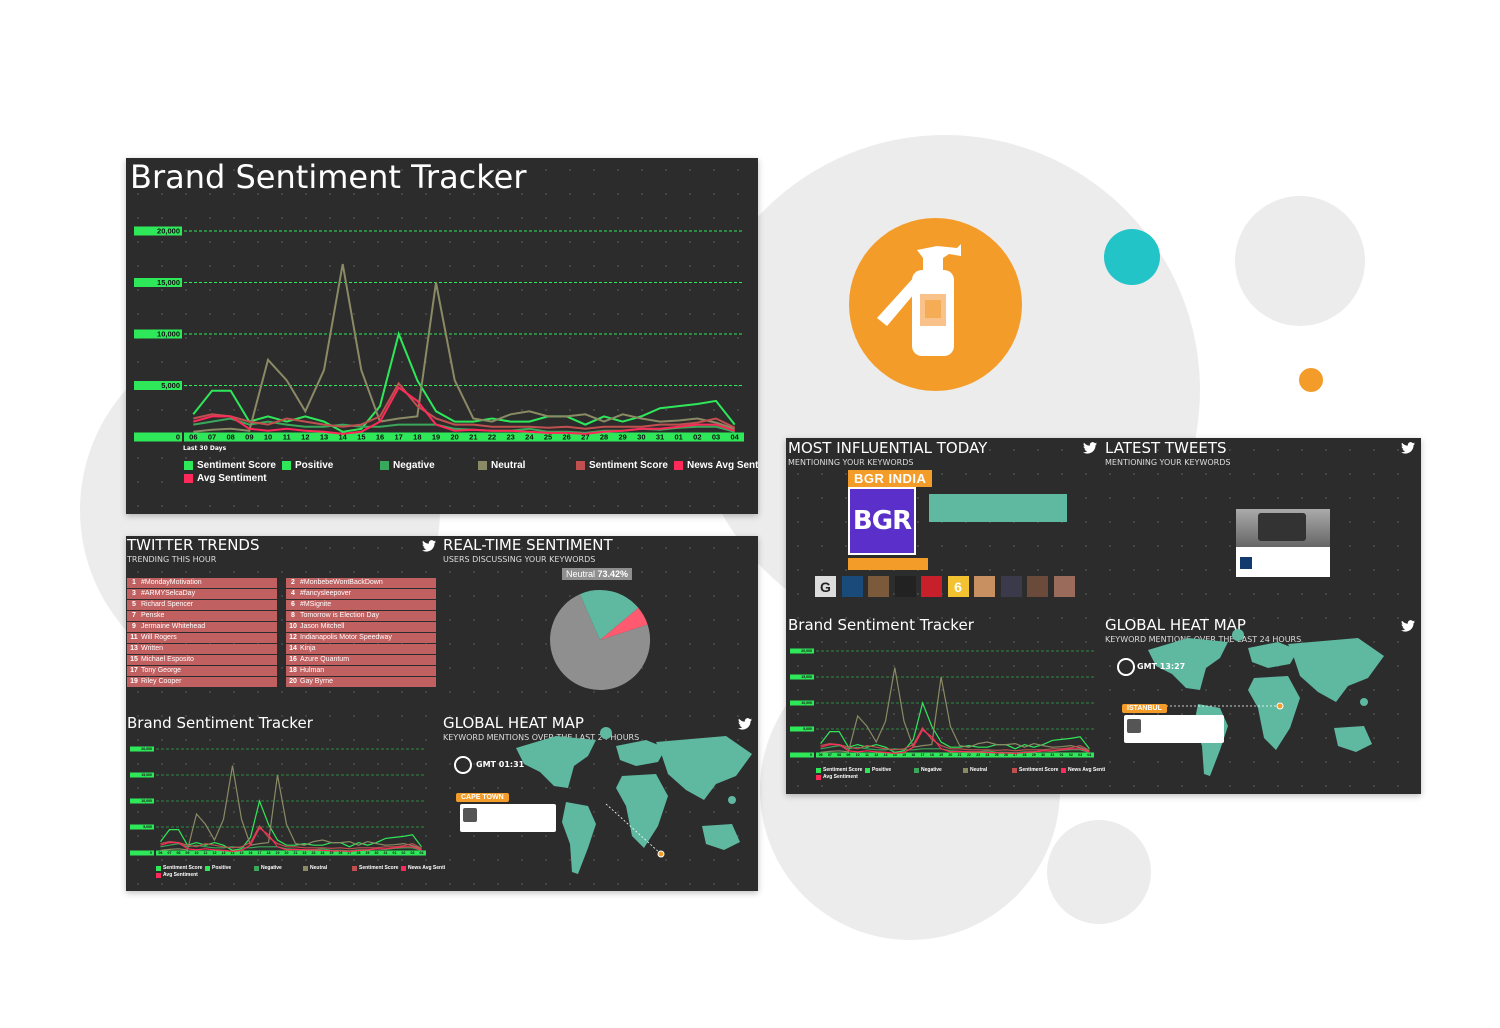 Image resolution: width=1500 pixels, height=1028 pixels. What do you see at coordinates (324, 437) in the screenshot?
I see `x-tick-label: 13` at bounding box center [324, 437].